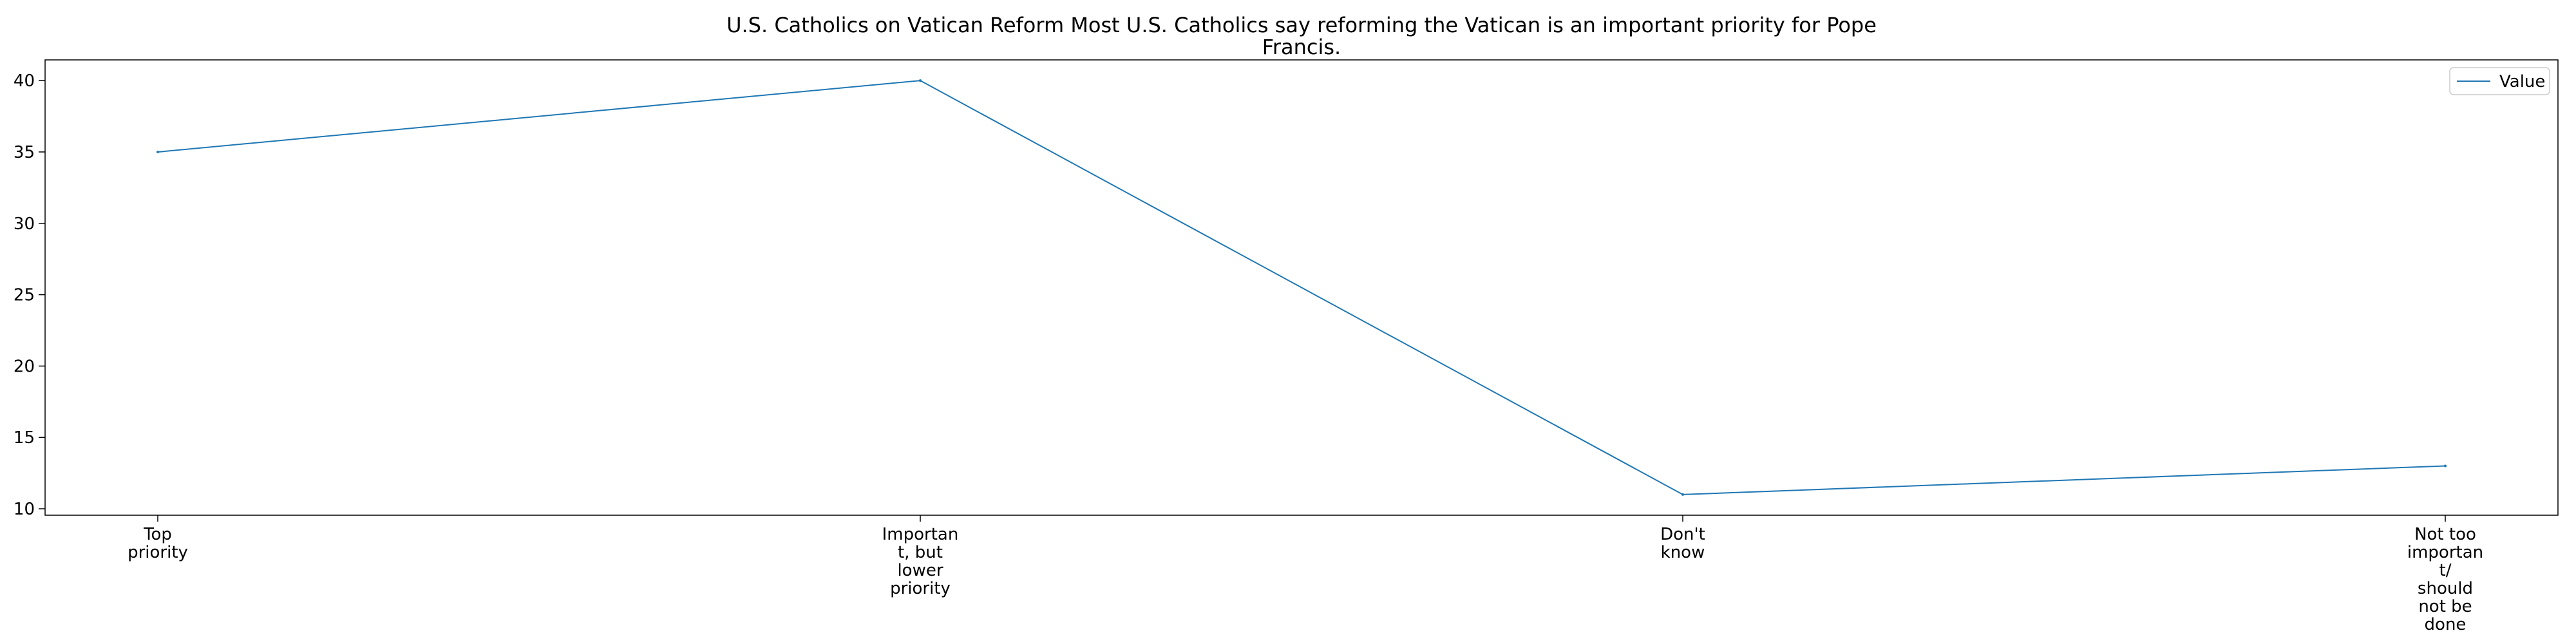  I want to click on legend-box, so click(2499, 81).